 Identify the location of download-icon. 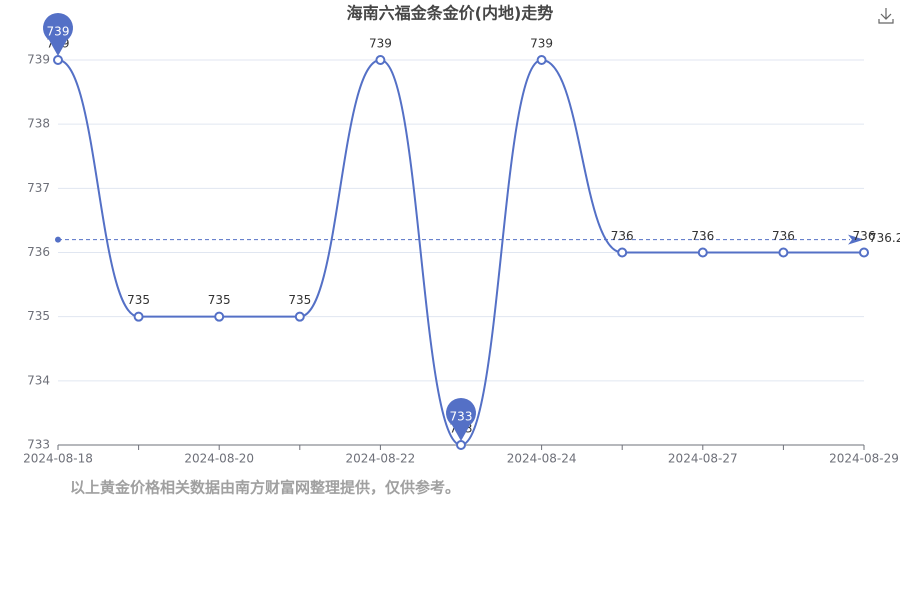
(886, 16).